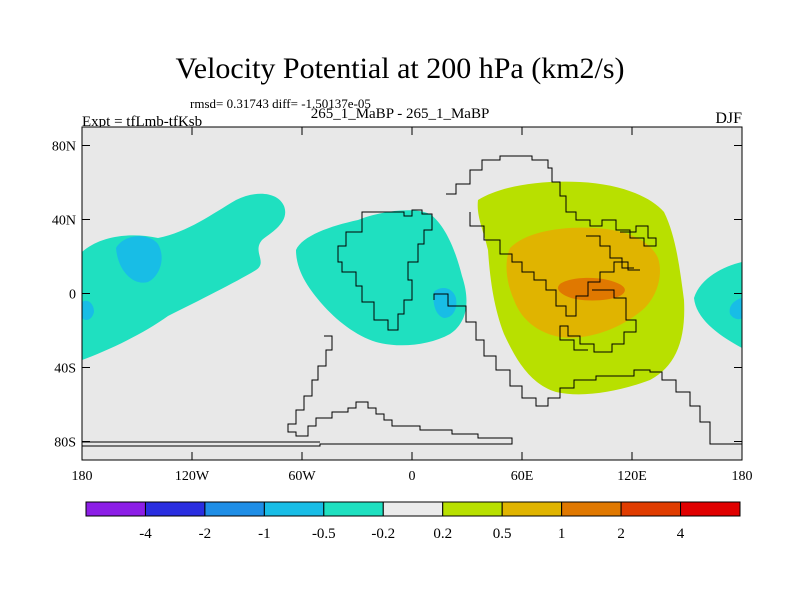  Describe the element at coordinates (400, 68) in the screenshot. I see `plot-title: Velocity Potential at 200 hPa (km2/s)` at that location.